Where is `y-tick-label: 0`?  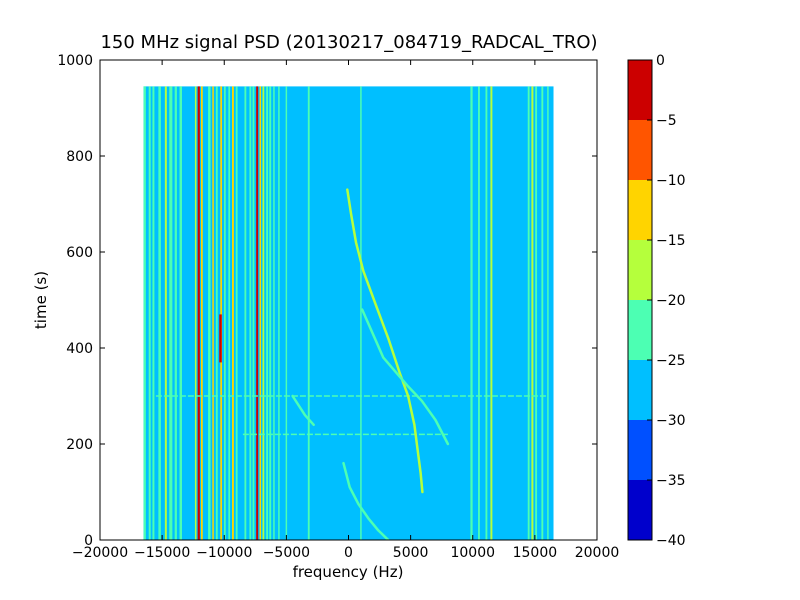
y-tick-label: 0 is located at coordinates (88, 541).